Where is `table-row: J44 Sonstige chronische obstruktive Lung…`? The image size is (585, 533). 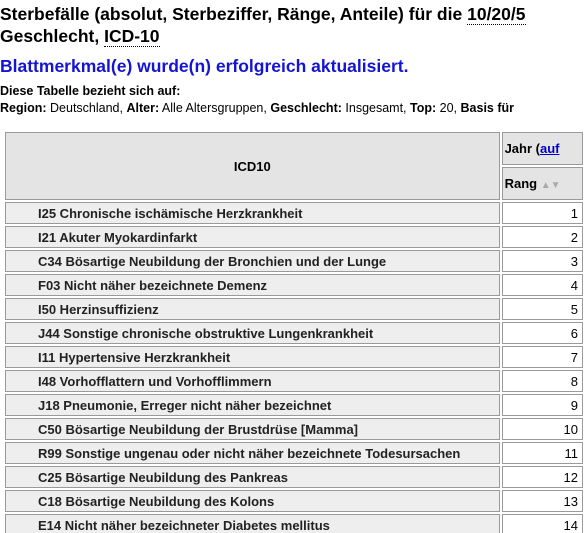
table-row: J44 Sonstige chronische obstruktive Lung… is located at coordinates (294, 333).